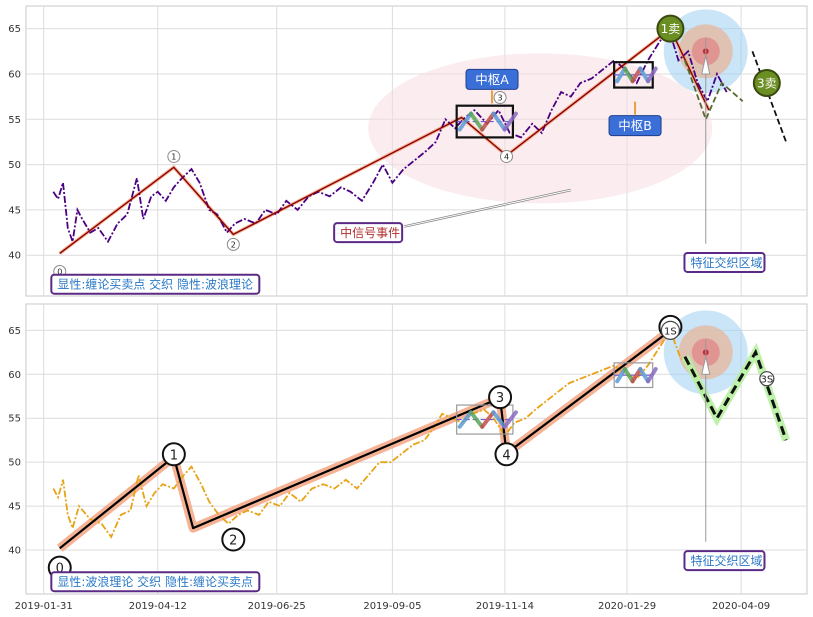  What do you see at coordinates (767, 84) in the screenshot?
I see `sell-marker-label: 3卖` at bounding box center [767, 84].